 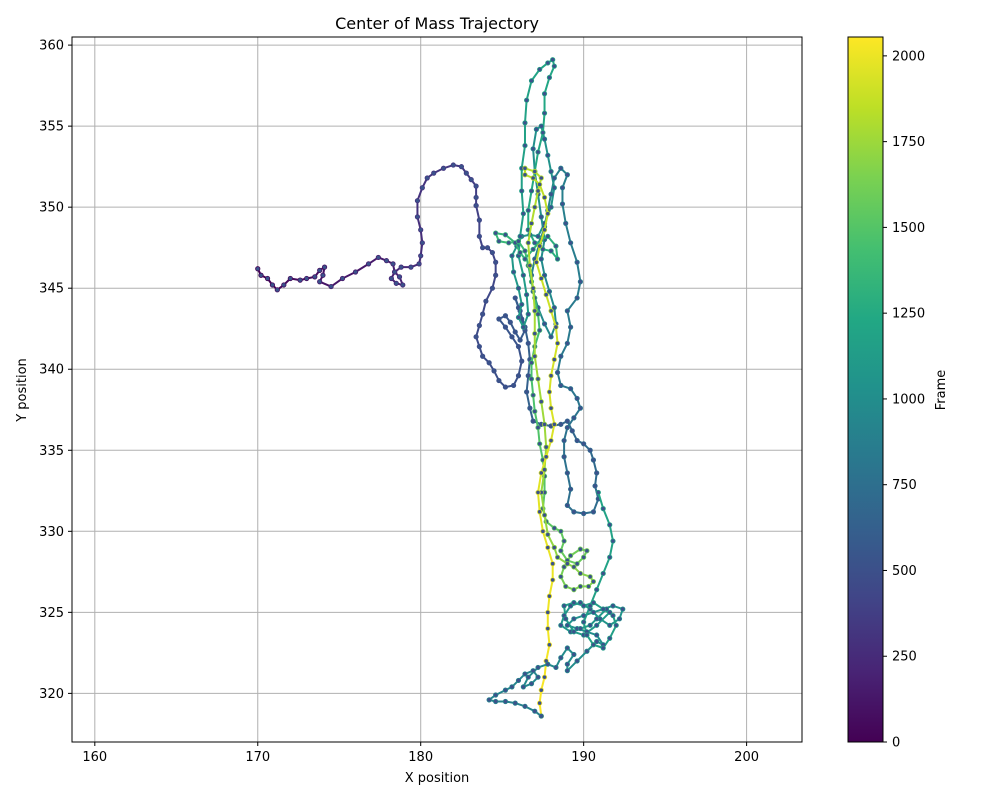 I want to click on colorbar-tick-label: 750, so click(x=904, y=485).